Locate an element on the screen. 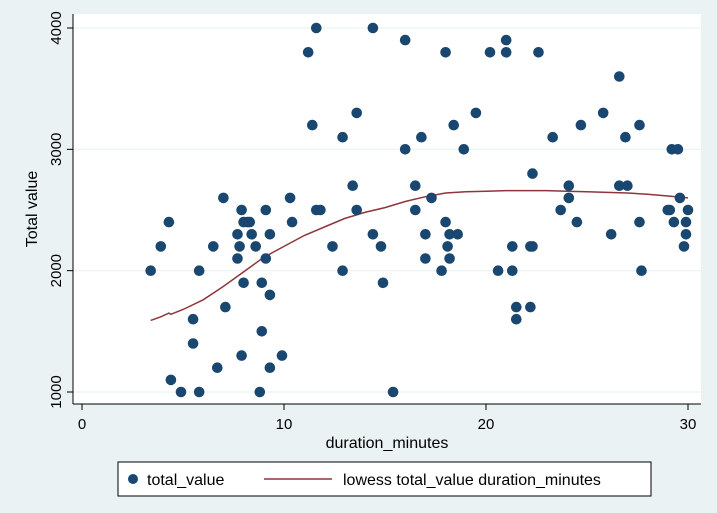 This screenshot has height=513, width=717. legend-label-total-value: total_value is located at coordinates (185, 480).